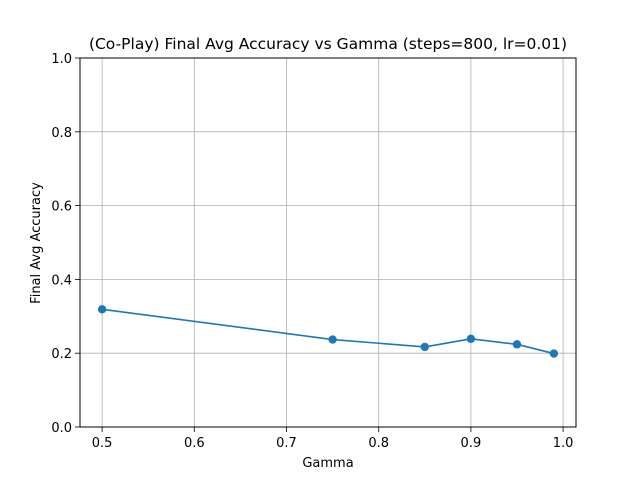 The image size is (640, 480). Describe the element at coordinates (563, 443) in the screenshot. I see `x-tick-label: 1.0` at that location.